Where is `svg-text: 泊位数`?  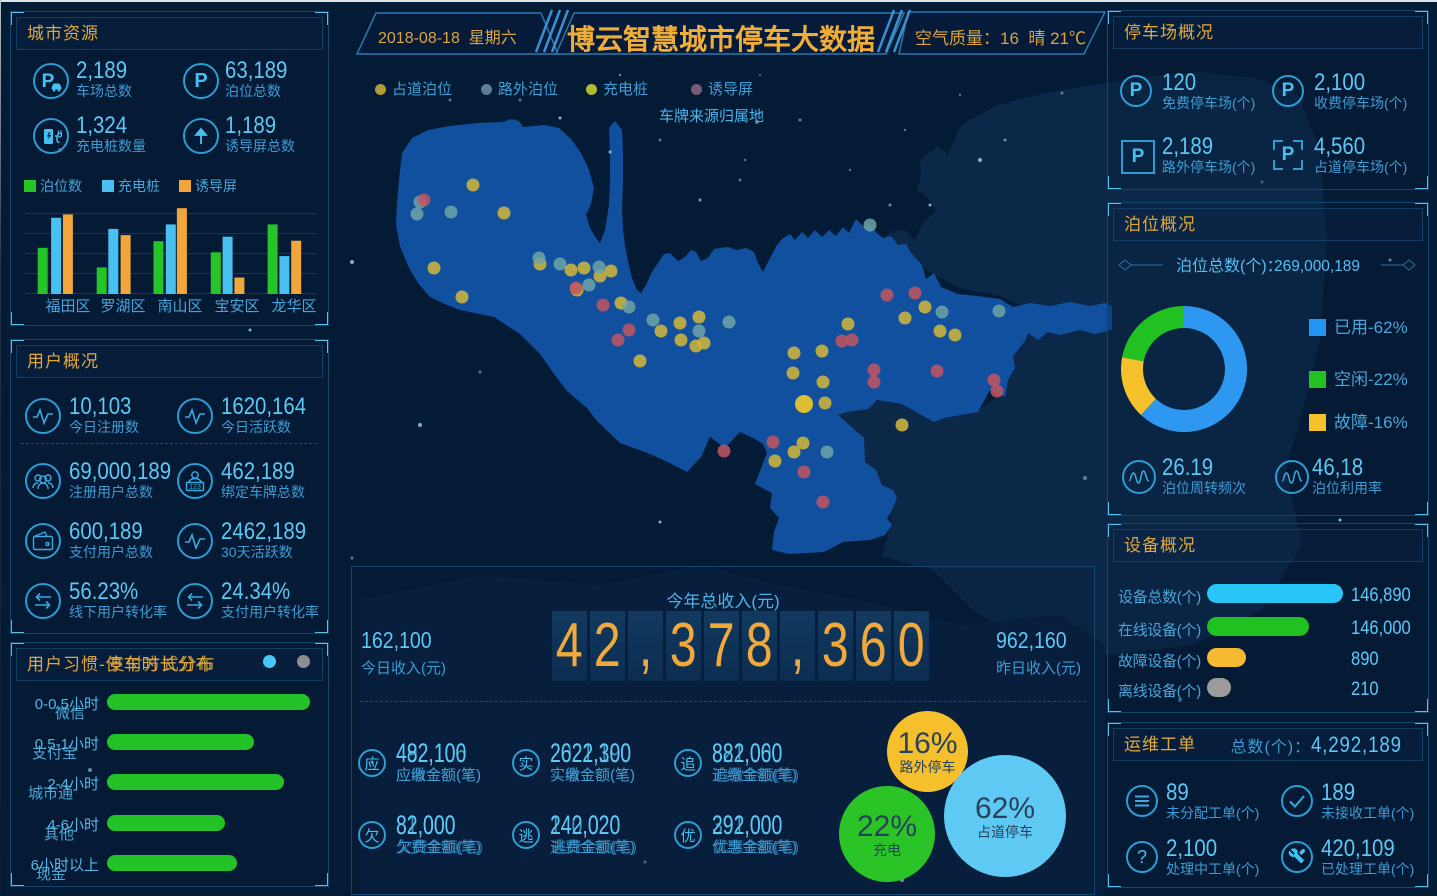
svg-text: 泊位数 is located at coordinates (61, 186).